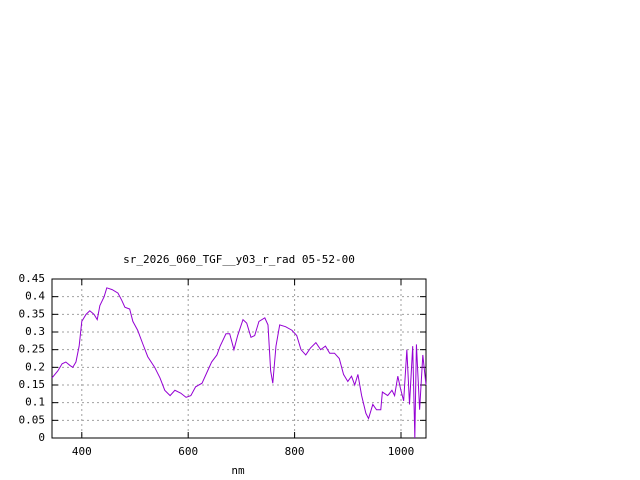  Describe the element at coordinates (32, 278) in the screenshot. I see `y-tick-label: 0.45` at that location.